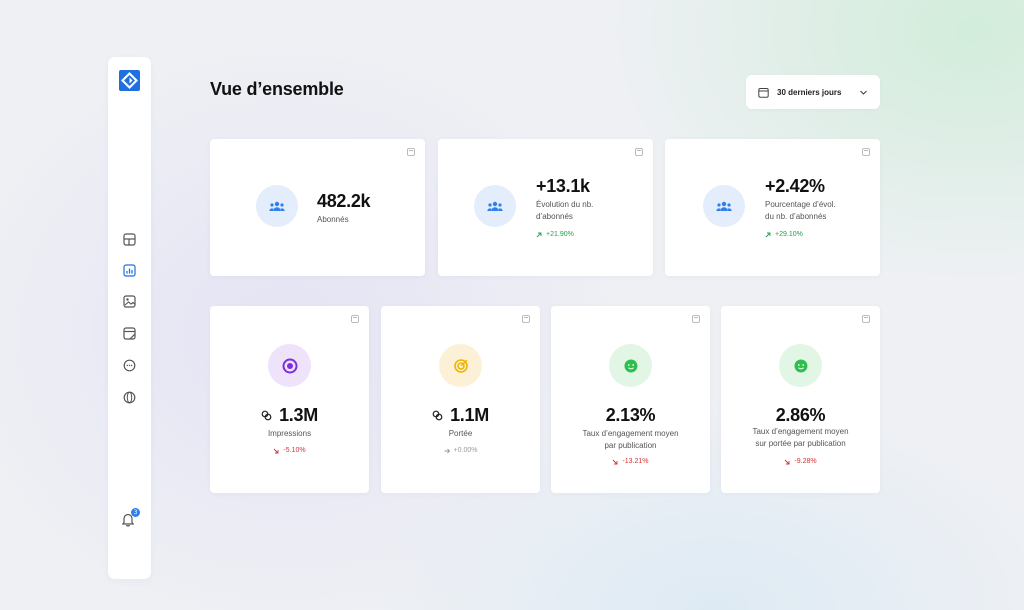  Describe the element at coordinates (294, 450) in the screenshot. I see `impressions-change-value: -5.10%` at that location.